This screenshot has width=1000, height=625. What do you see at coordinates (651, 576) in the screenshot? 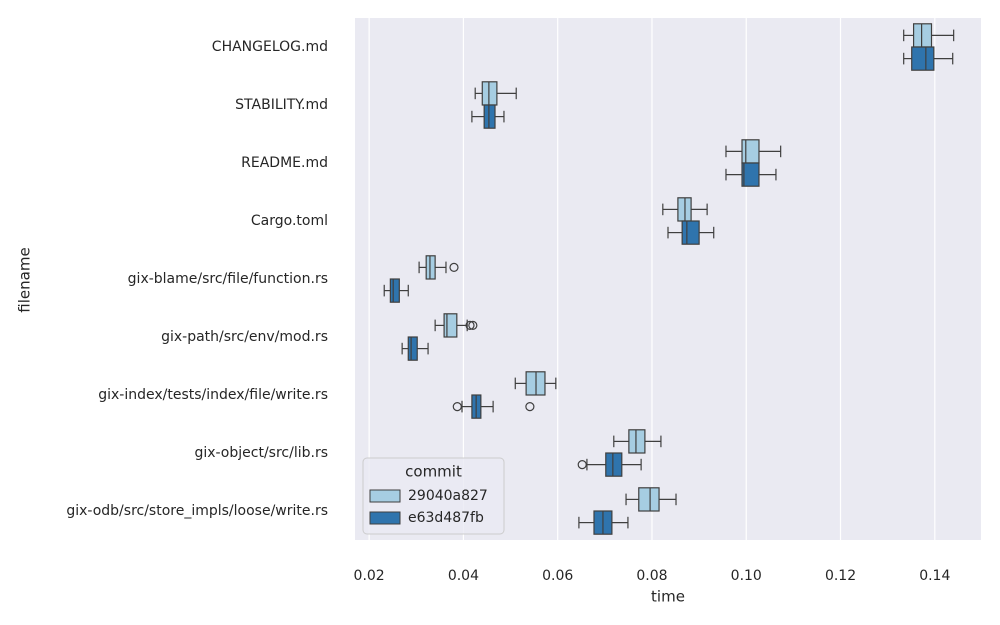
I see `x-tick-label: 0.08` at bounding box center [651, 576].